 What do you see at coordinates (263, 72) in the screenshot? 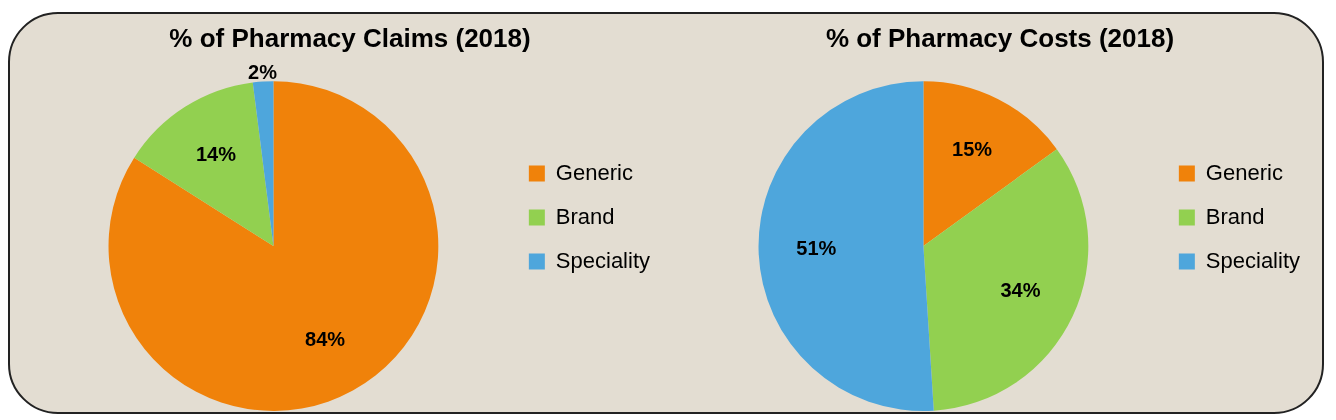
I see `data-label: 2%` at bounding box center [263, 72].